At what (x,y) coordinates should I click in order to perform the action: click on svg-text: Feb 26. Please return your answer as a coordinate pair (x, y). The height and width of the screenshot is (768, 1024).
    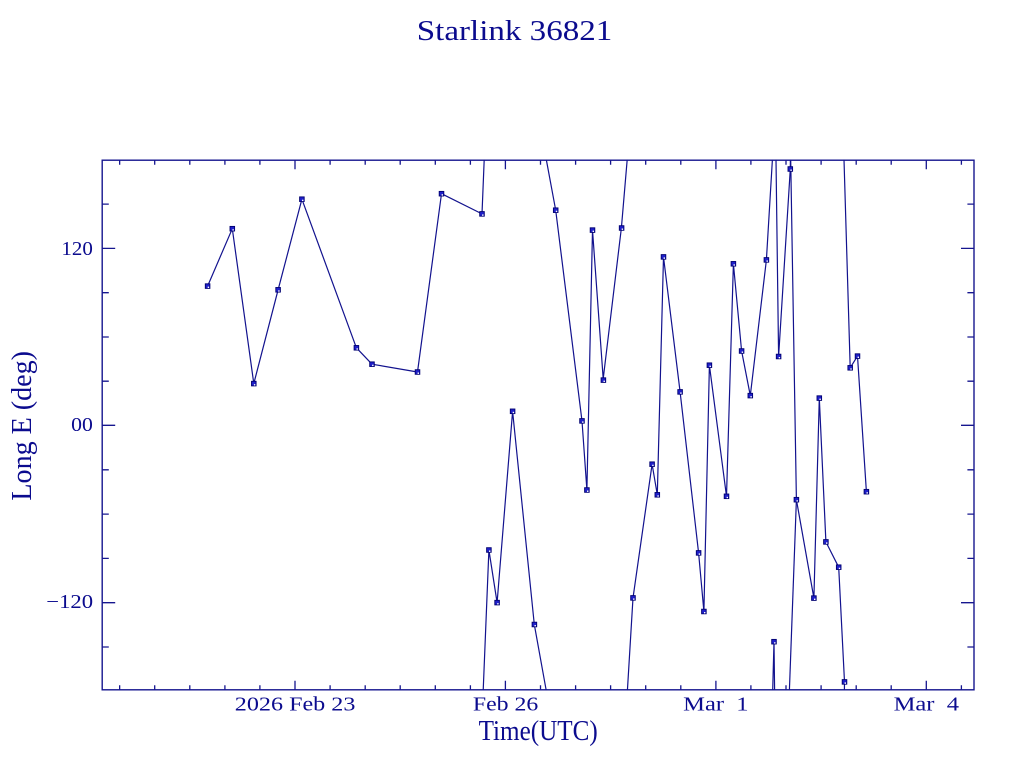
    Looking at the image, I should click on (506, 704).